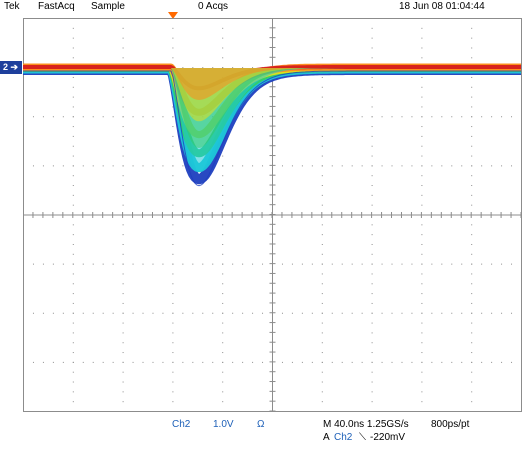 Image resolution: width=525 pixels, height=452 pixels. I want to click on trigger-slope-icon: ⟍, so click(362, 437).